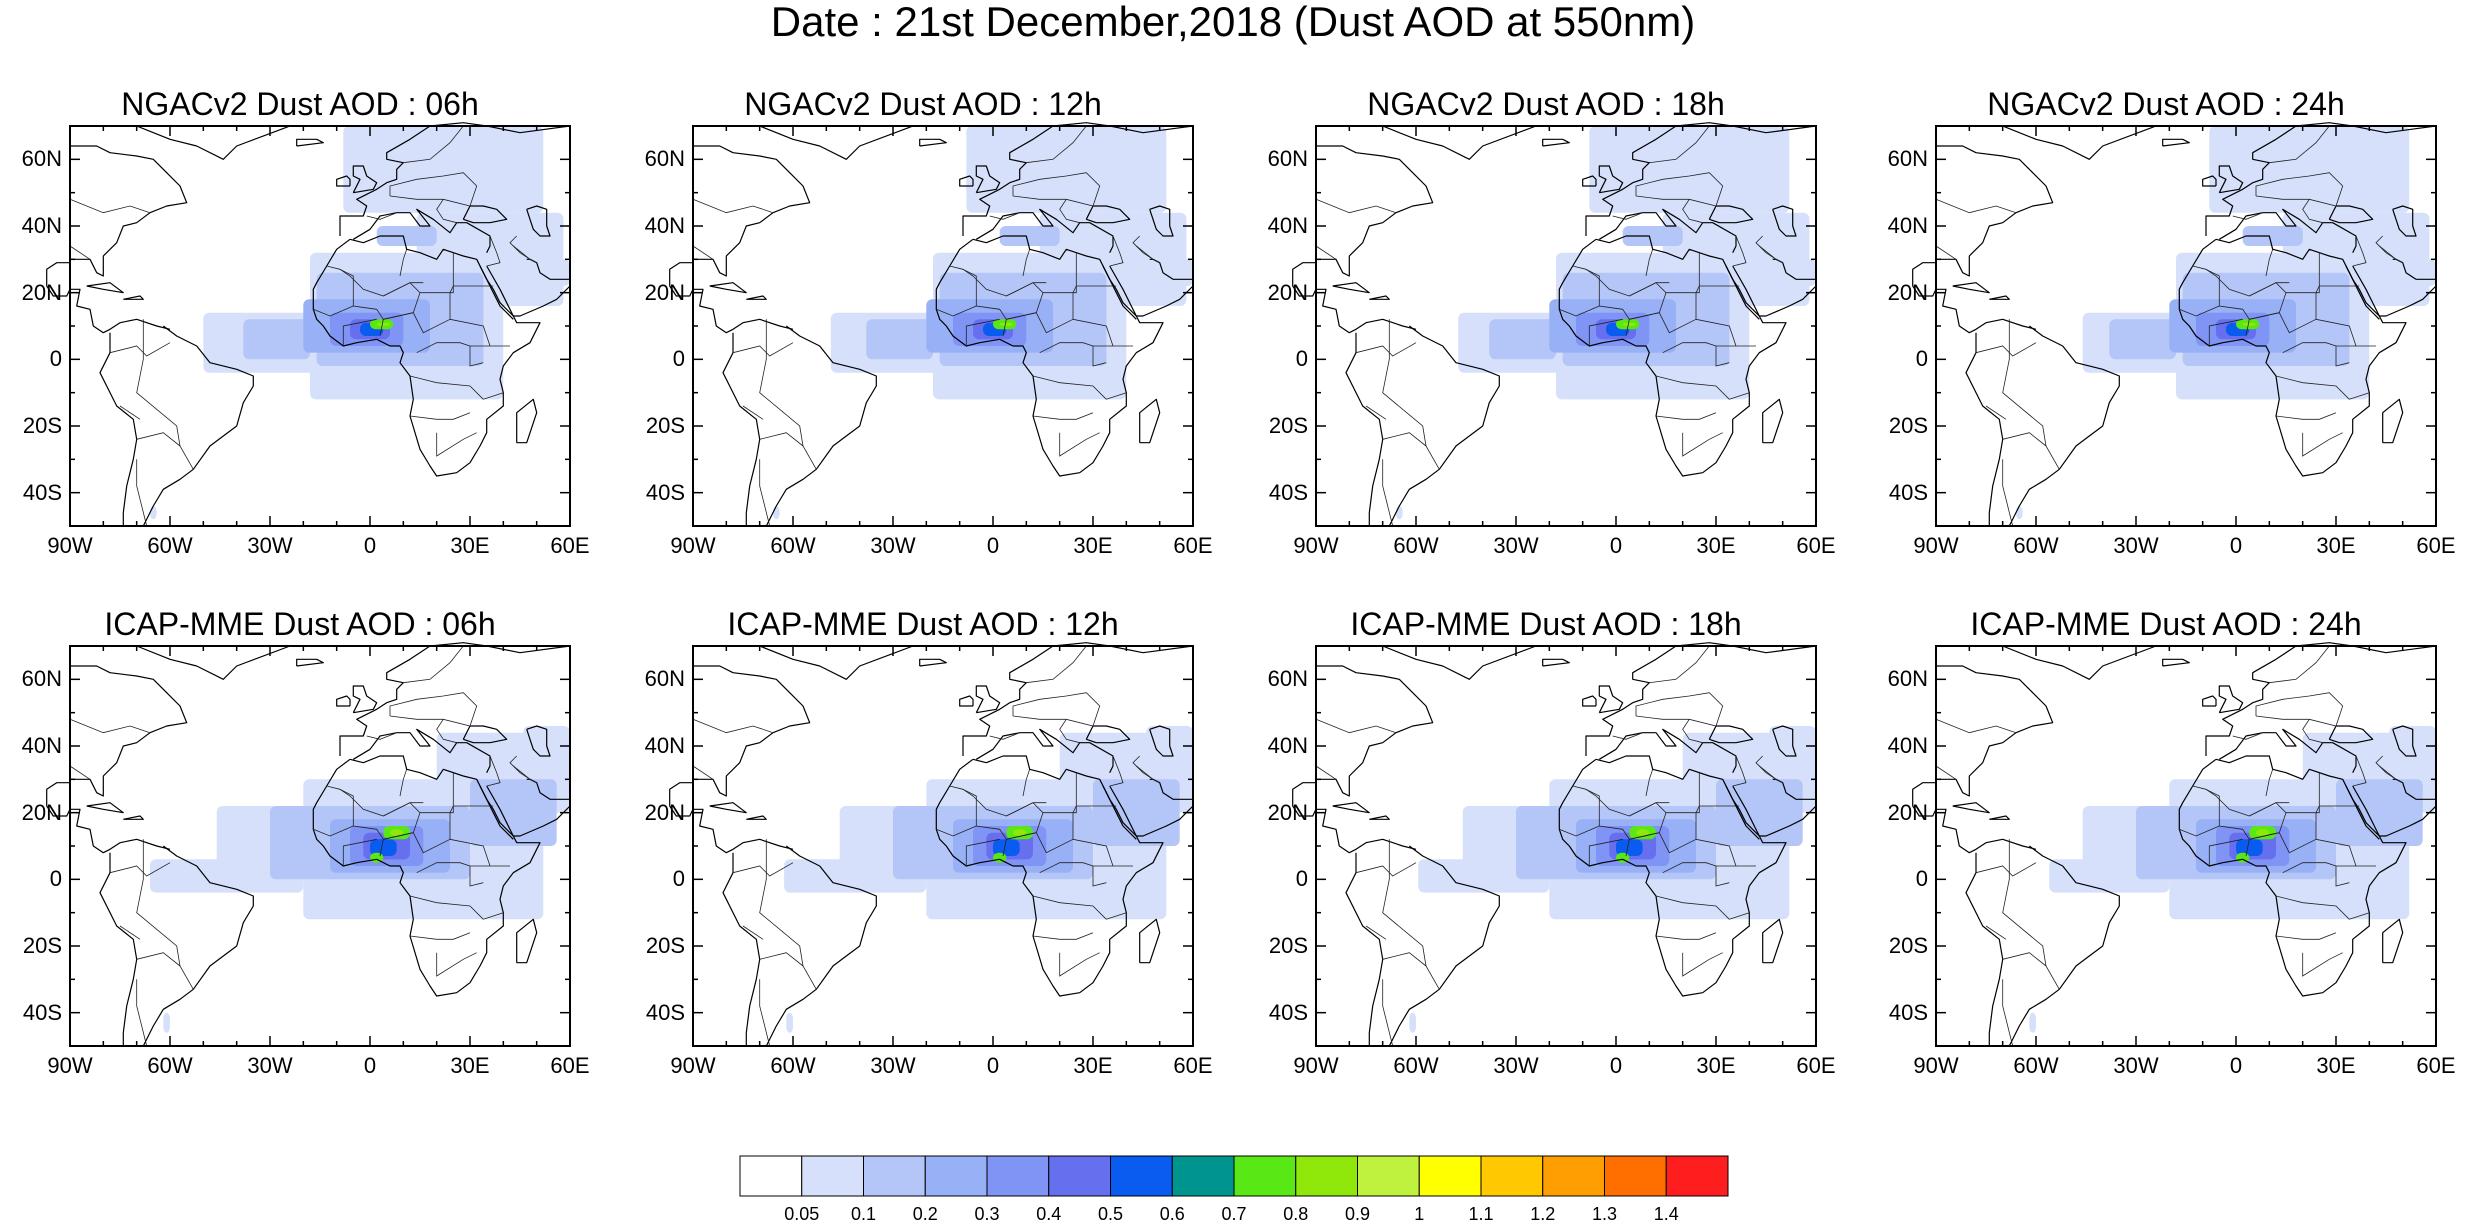  I want to click on lon-tick-label: 60E, so click(1193, 1065).